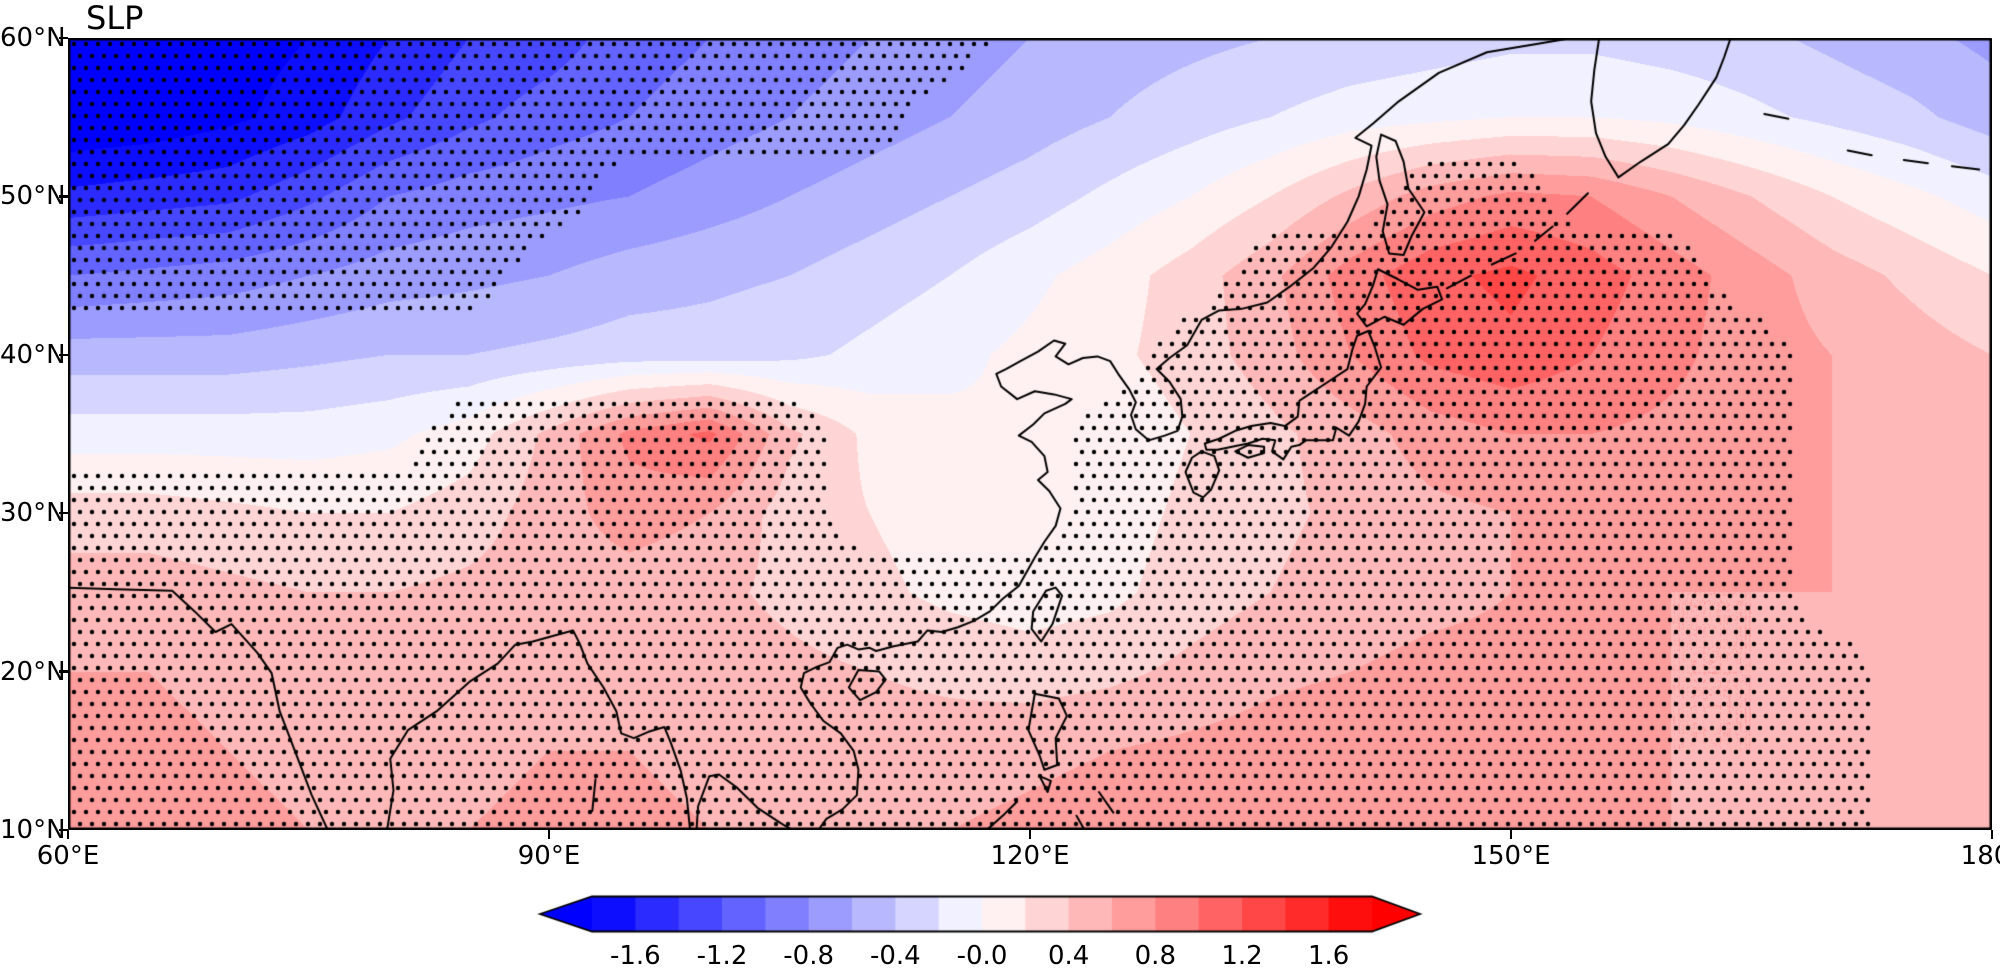 This screenshot has height=979, width=2000. I want to click on x-tick-label: 120°E, so click(1030, 856).